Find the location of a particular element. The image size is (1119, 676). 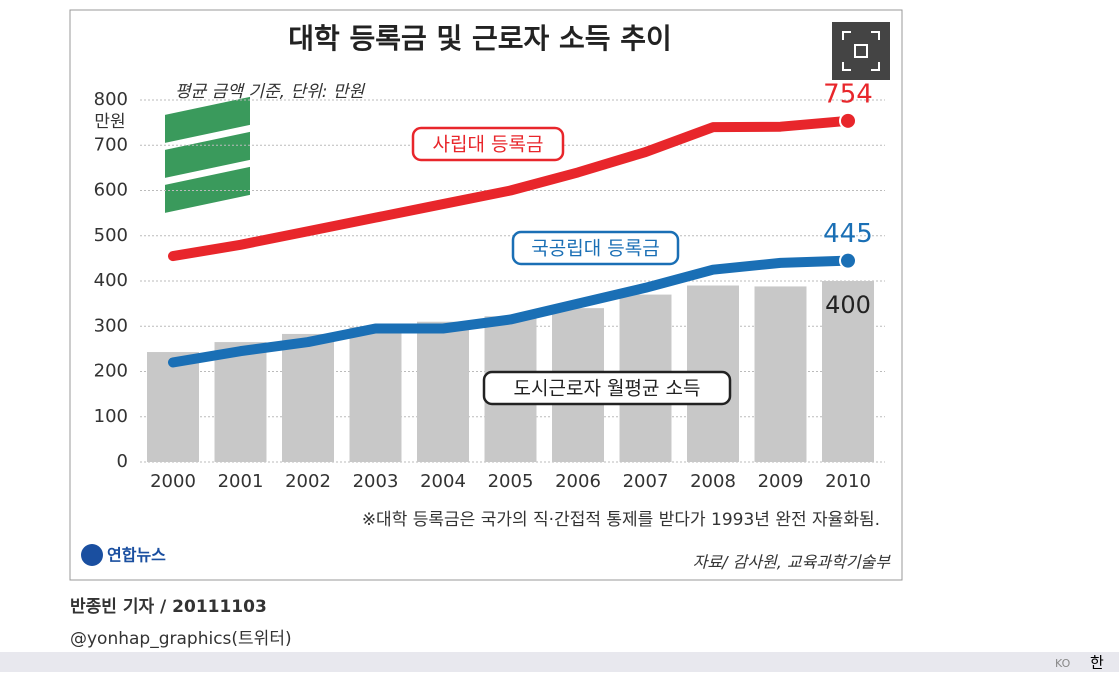

x-tick-label: 2007 is located at coordinates (646, 481).